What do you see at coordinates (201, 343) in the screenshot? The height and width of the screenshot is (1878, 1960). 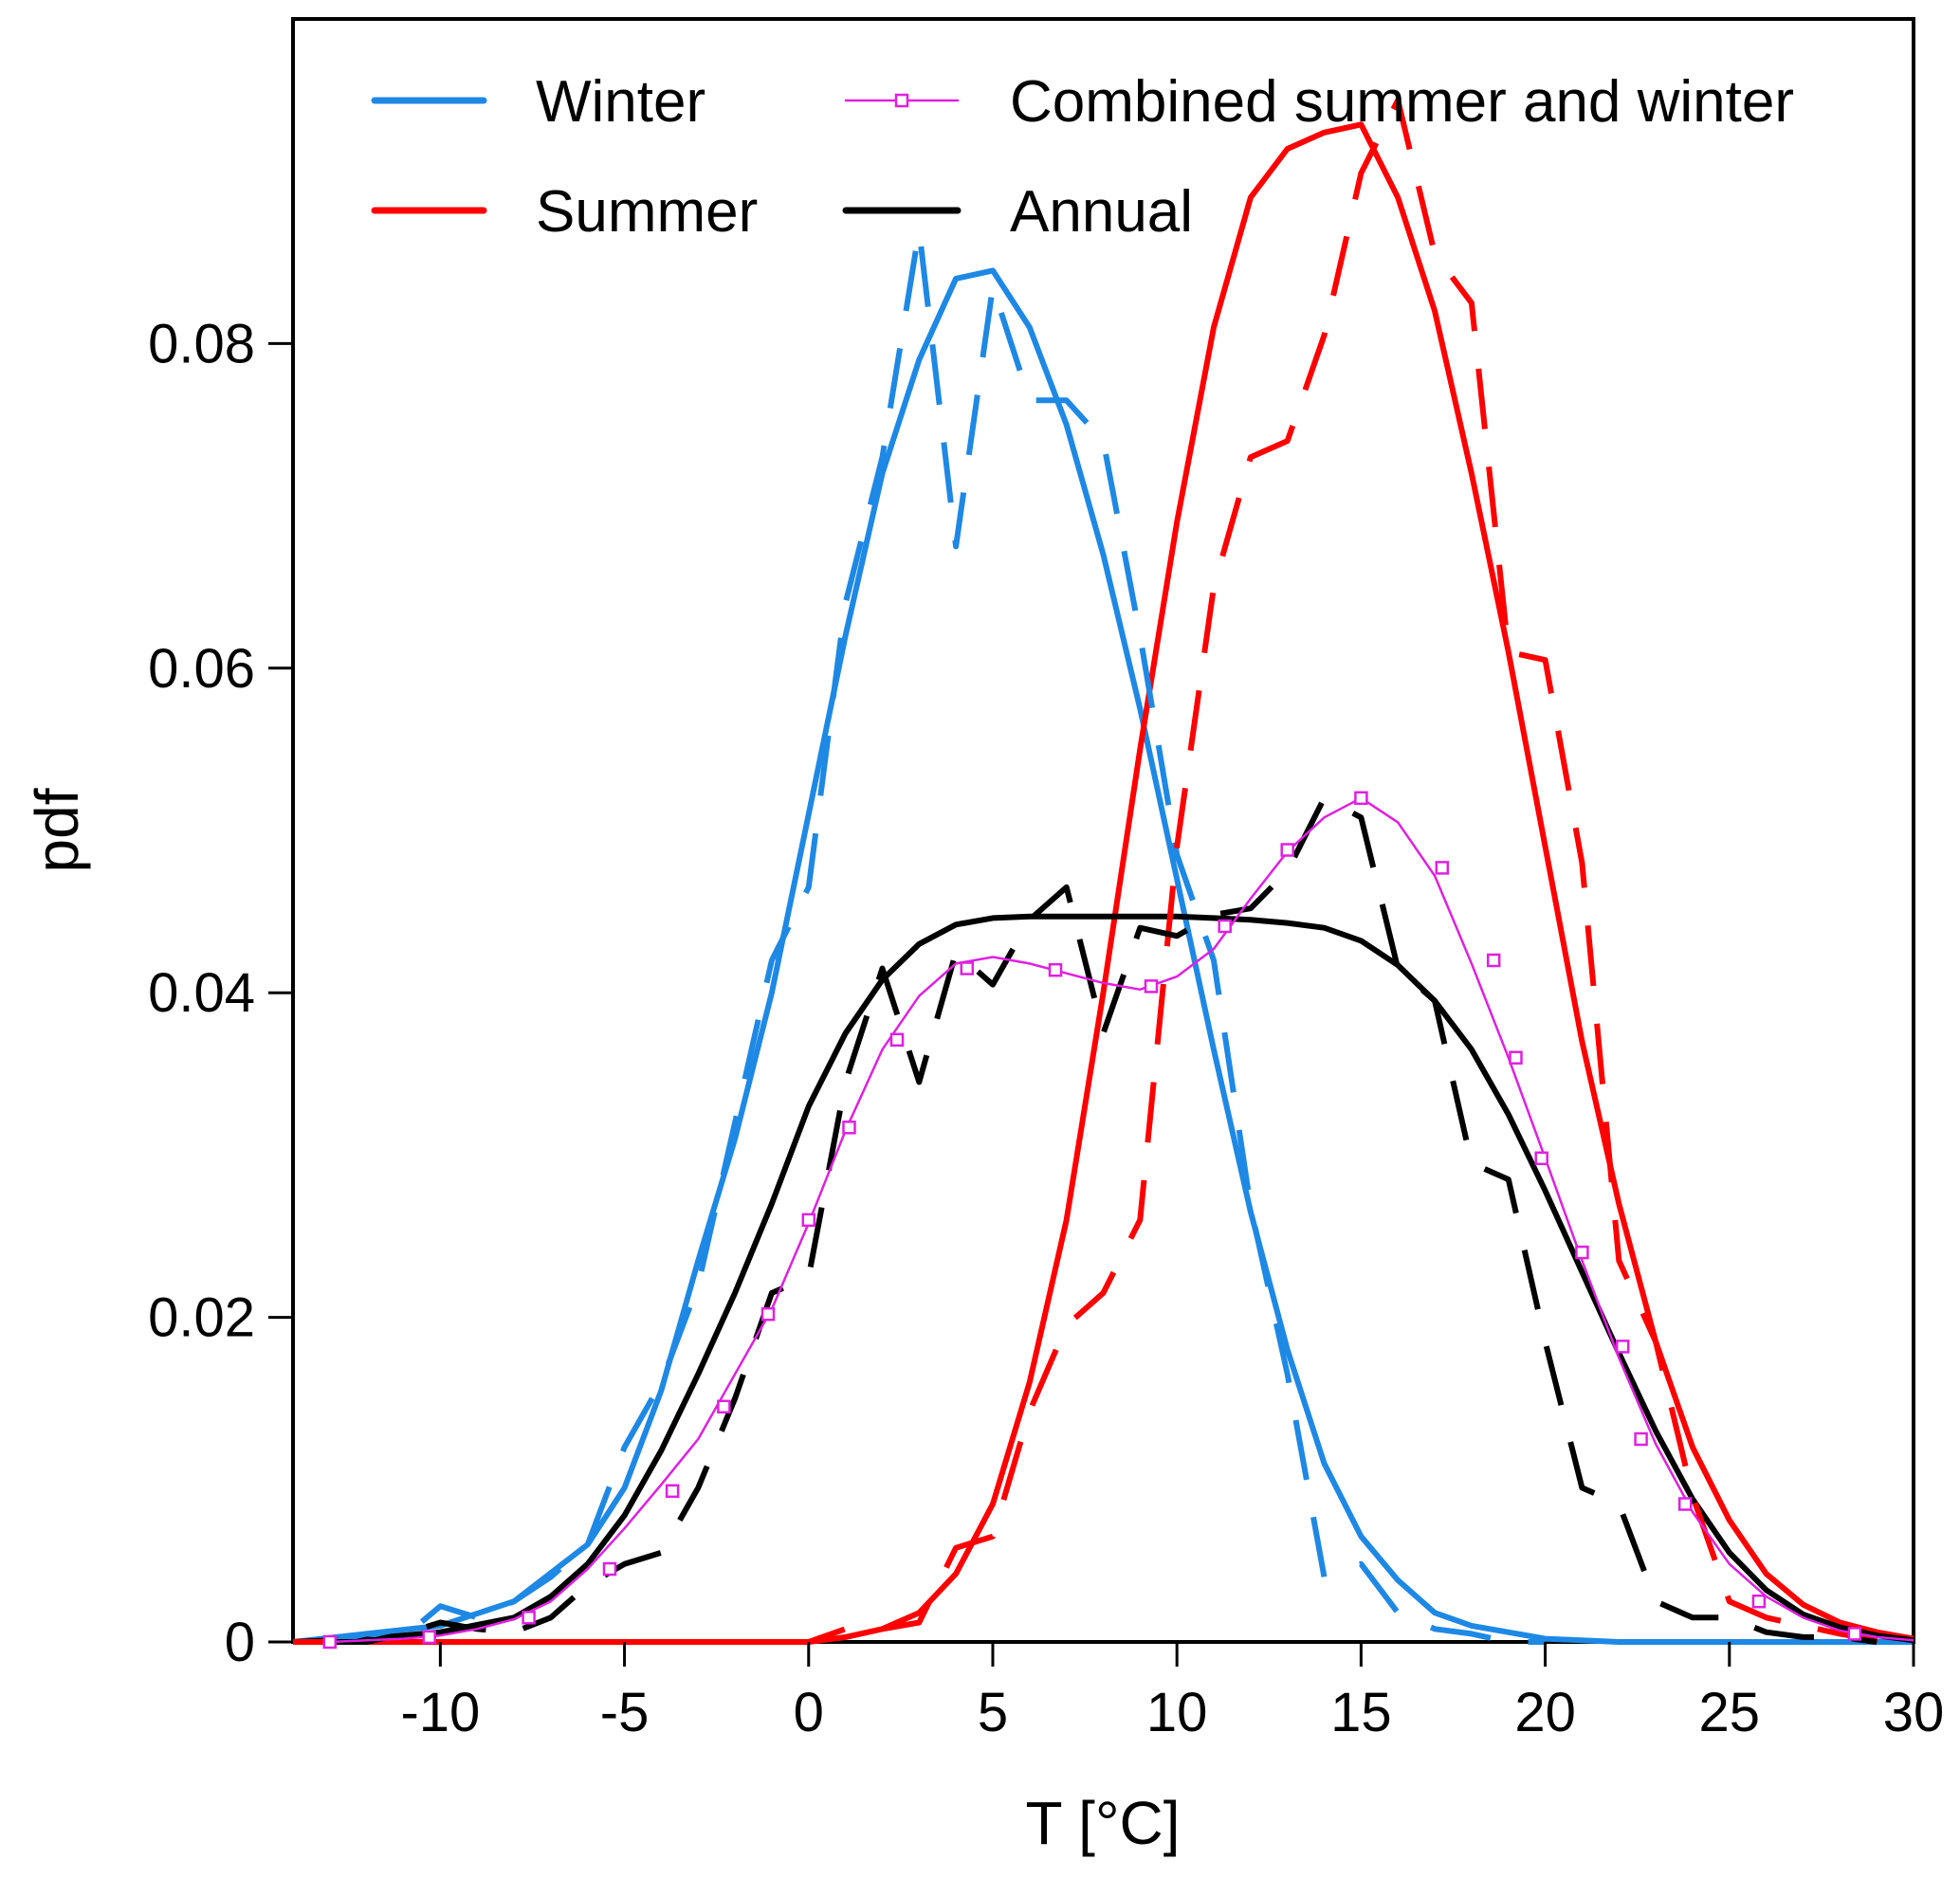 I see `y-tick-label: 0.08` at bounding box center [201, 343].